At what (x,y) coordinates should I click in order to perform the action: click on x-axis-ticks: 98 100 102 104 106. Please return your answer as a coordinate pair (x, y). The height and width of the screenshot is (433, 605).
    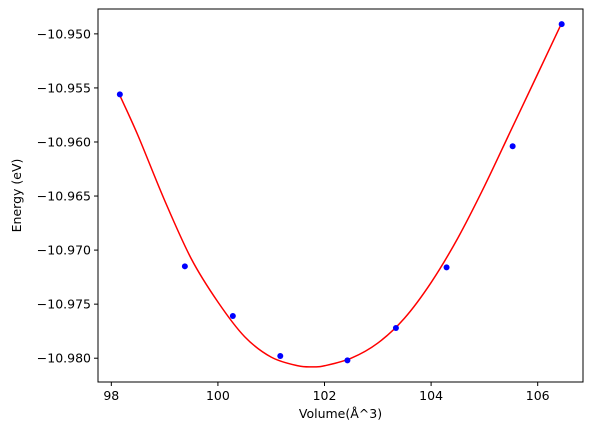
    Looking at the image, I should click on (326, 392).